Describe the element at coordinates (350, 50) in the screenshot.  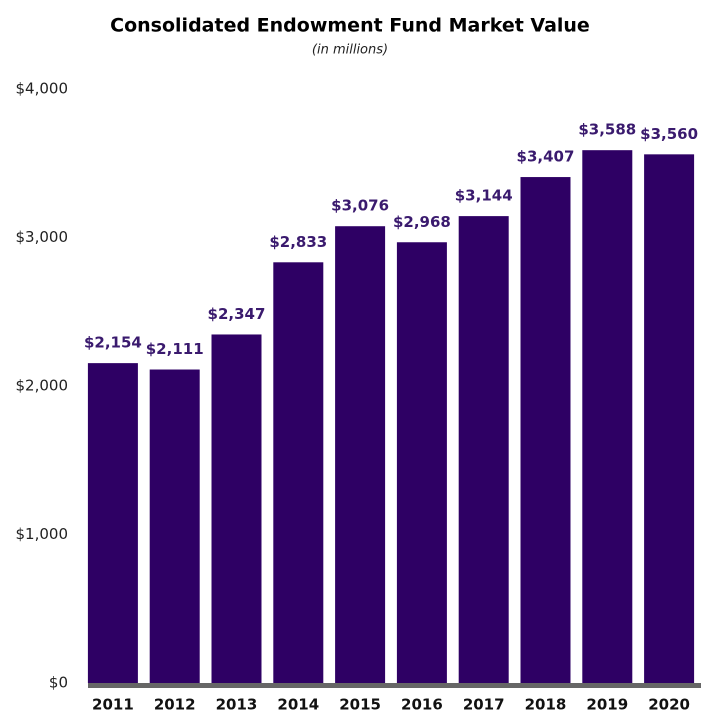
I see `chart-subtitle: (in millions)` at that location.